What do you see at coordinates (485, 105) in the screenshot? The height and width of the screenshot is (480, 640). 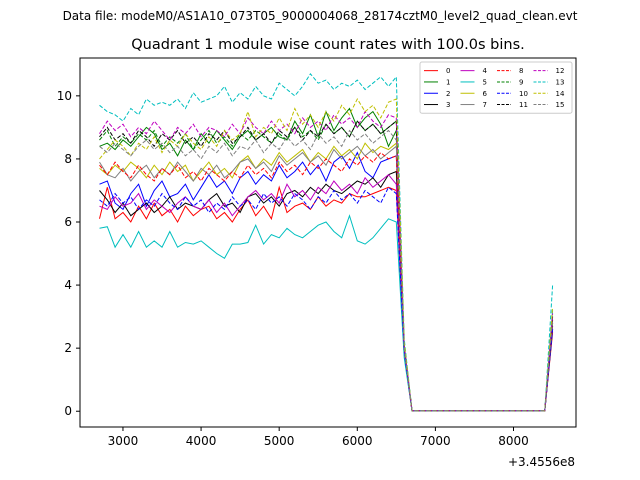 I see `legend-label: 7` at bounding box center [485, 105].